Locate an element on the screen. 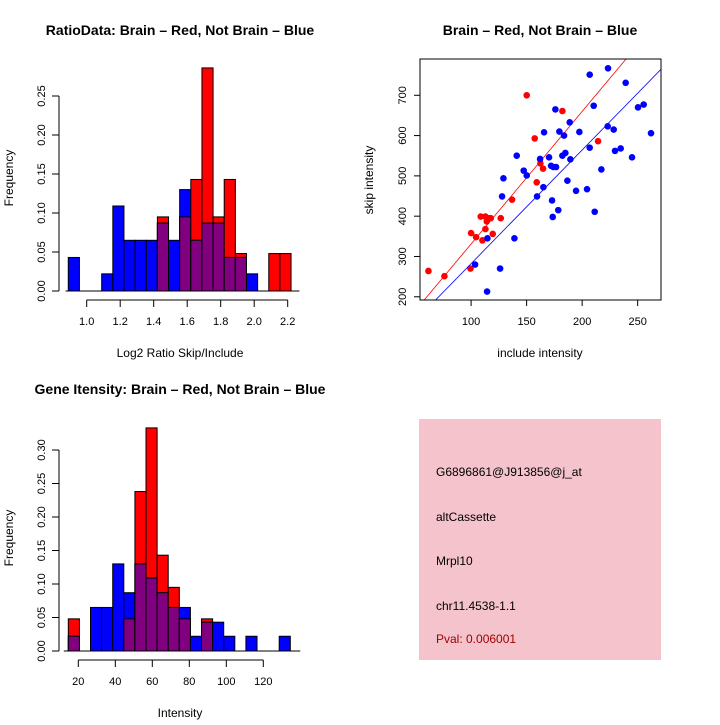  intensity-hist-xlabel: Intensity is located at coordinates (180, 713).